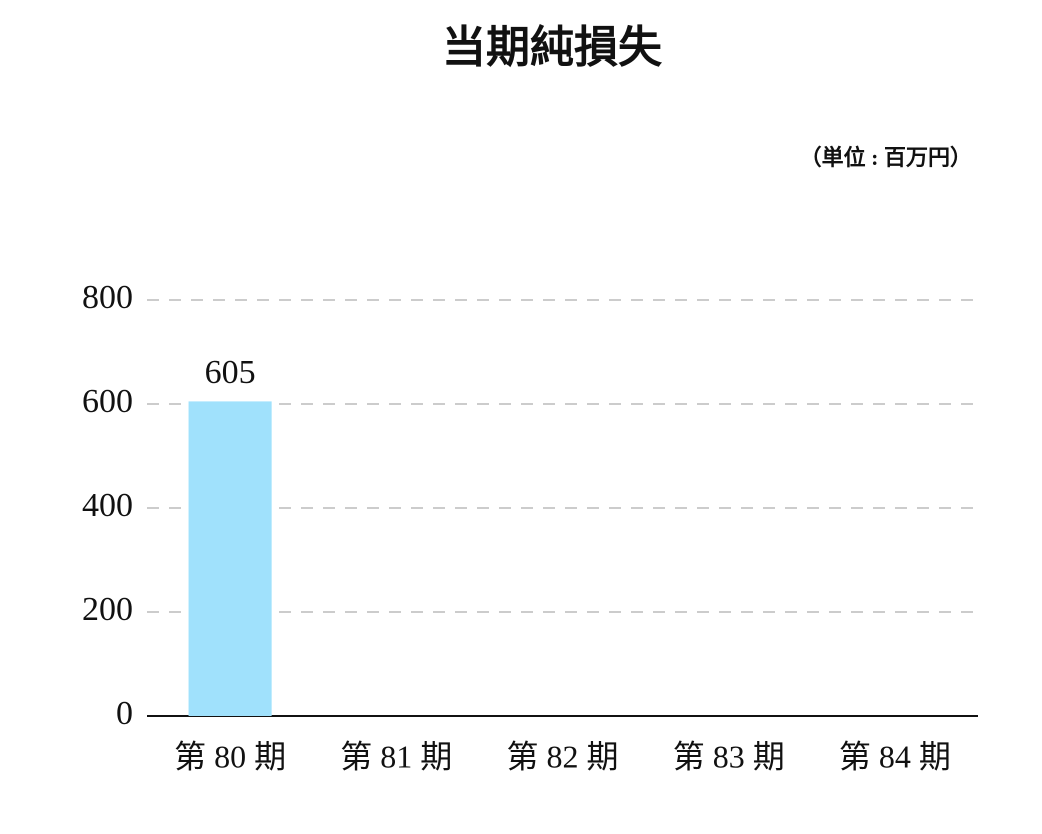 The width and height of the screenshot is (1042, 834). What do you see at coordinates (107, 297) in the screenshot?
I see `y-tick-label: 800` at bounding box center [107, 297].